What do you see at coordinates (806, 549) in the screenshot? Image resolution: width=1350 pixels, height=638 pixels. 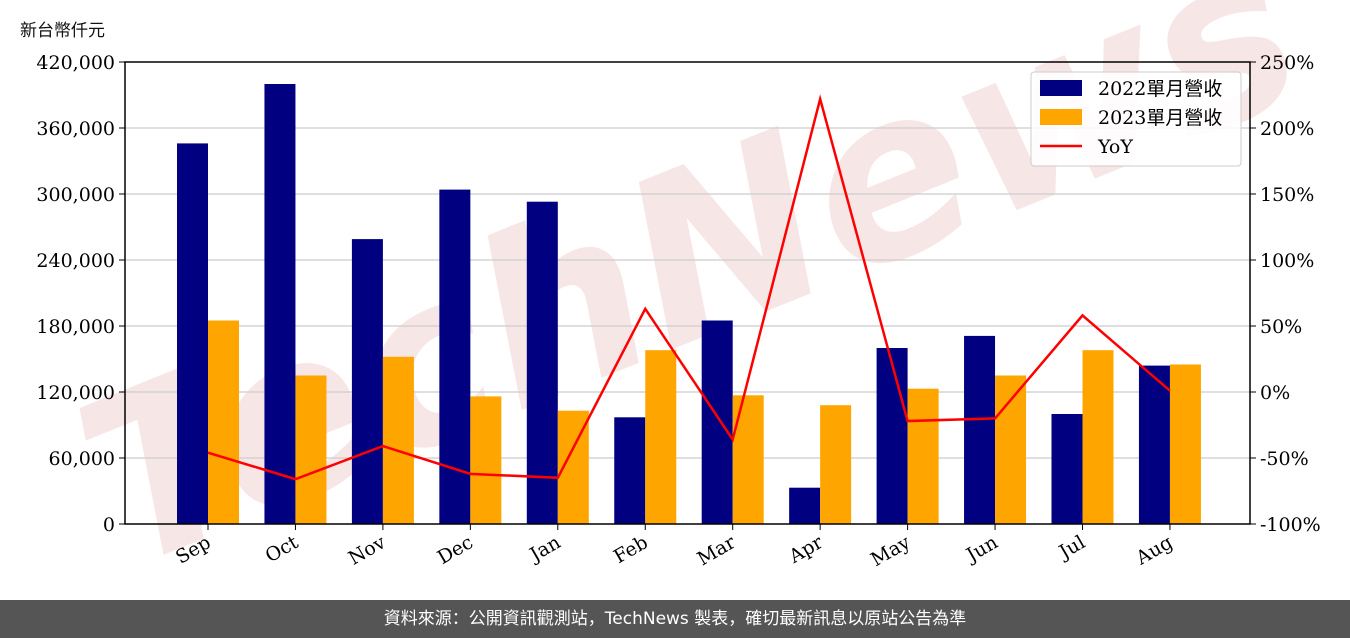 I see `x-tick-label: Apr` at bounding box center [806, 549].